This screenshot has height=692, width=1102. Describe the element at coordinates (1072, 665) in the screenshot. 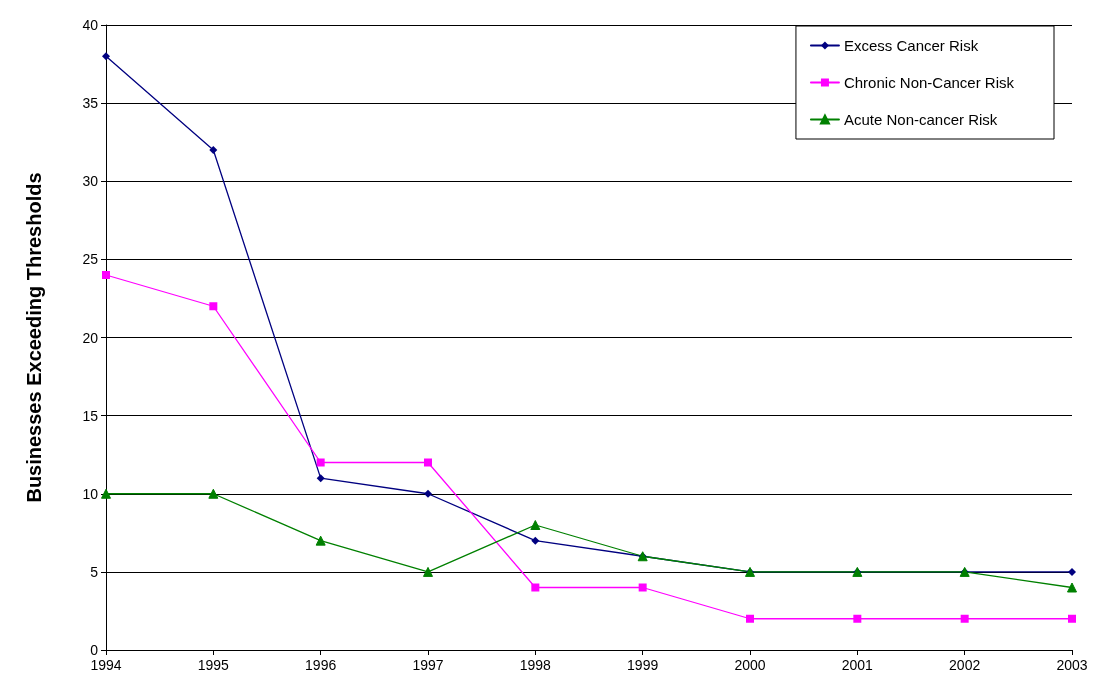

I see `x-tick-label: 2003` at that location.